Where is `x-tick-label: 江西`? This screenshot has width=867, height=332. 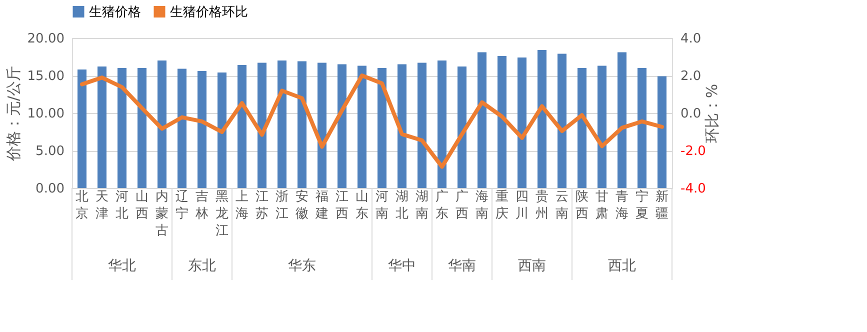 x-tick-label: 江西 is located at coordinates (342, 206).